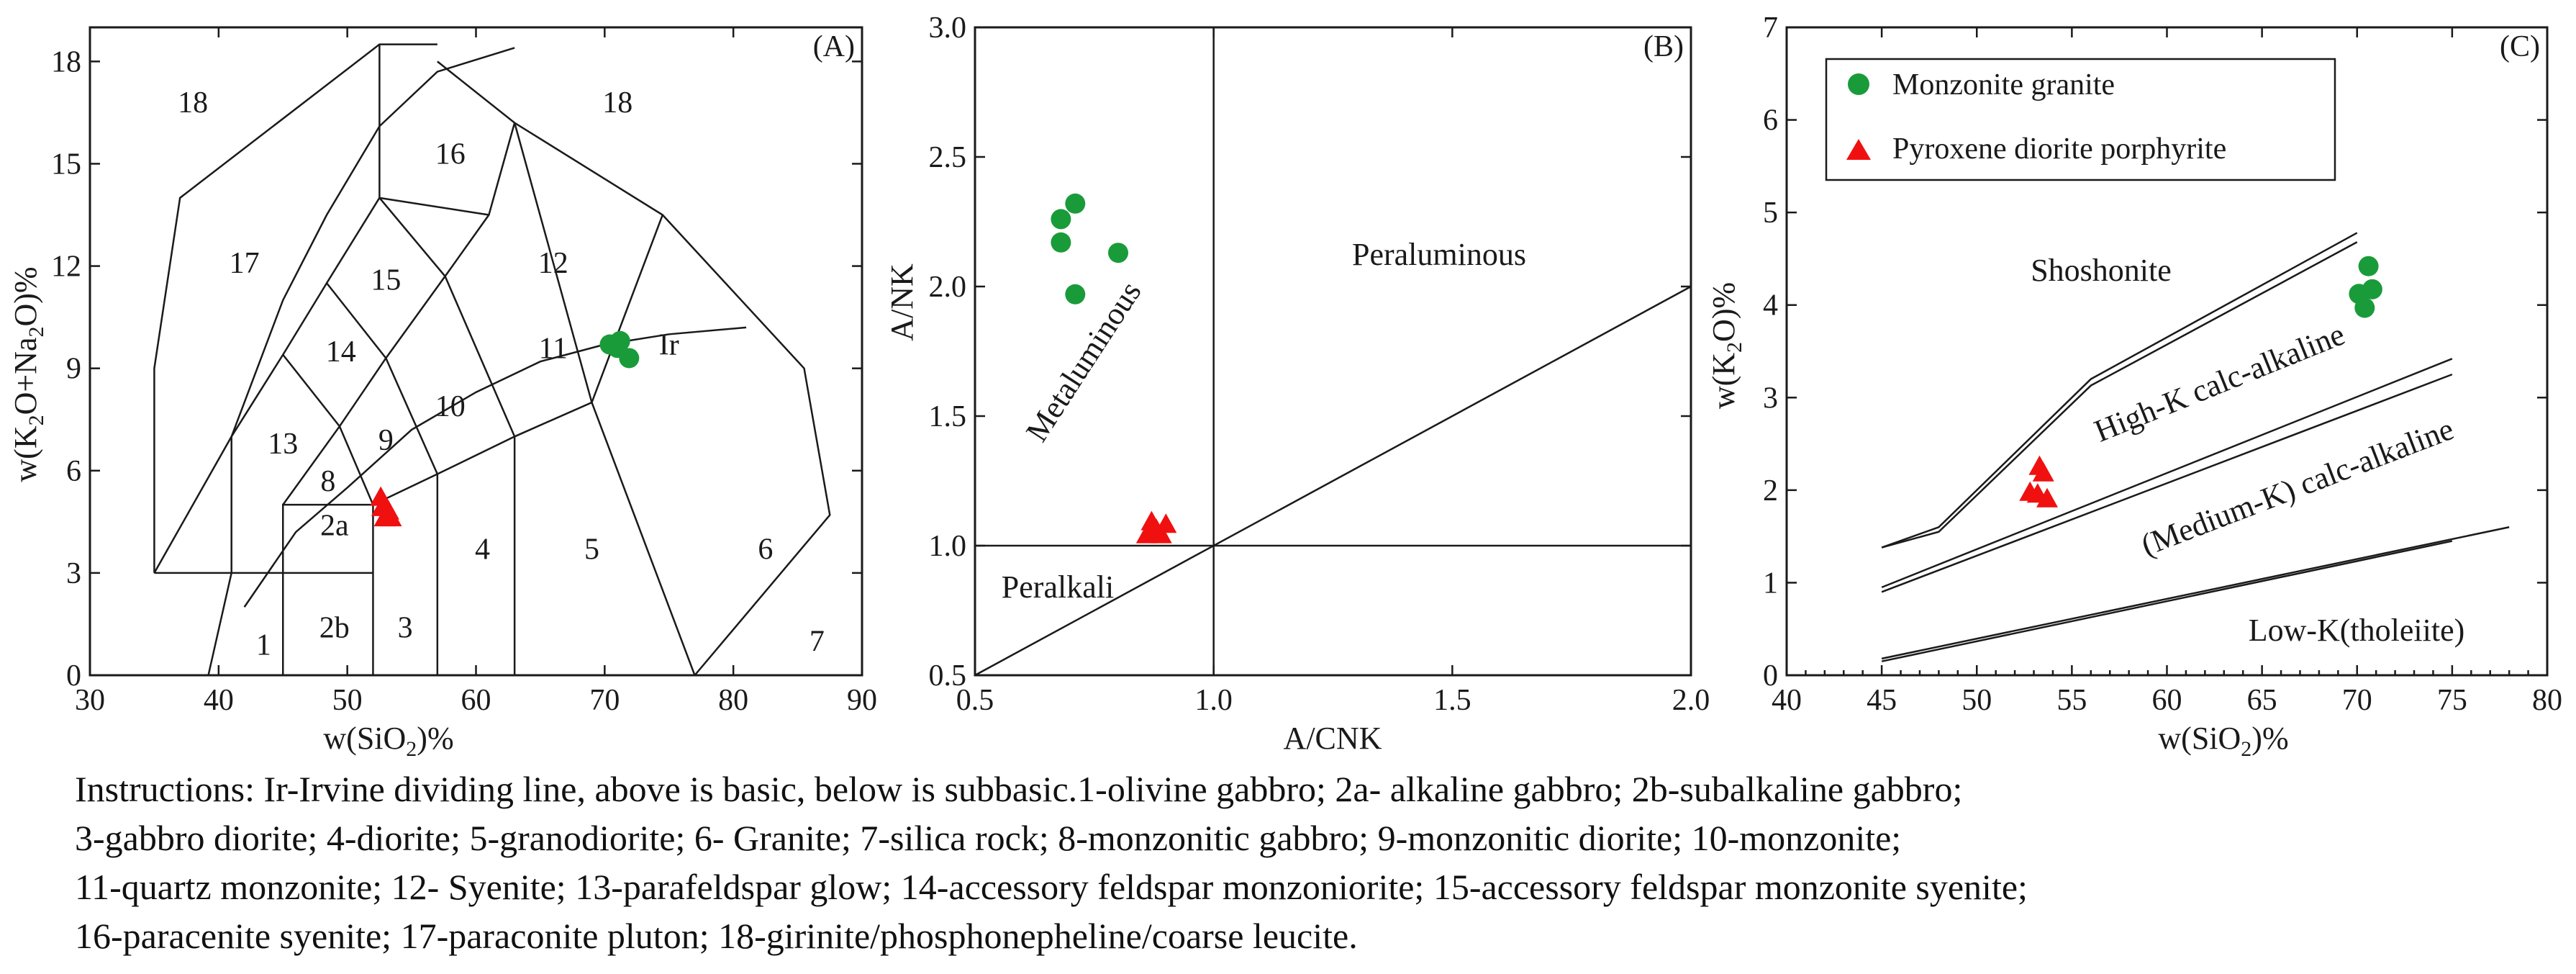  What do you see at coordinates (1770, 306) in the screenshot?
I see `y-tick-label: 4` at bounding box center [1770, 306].